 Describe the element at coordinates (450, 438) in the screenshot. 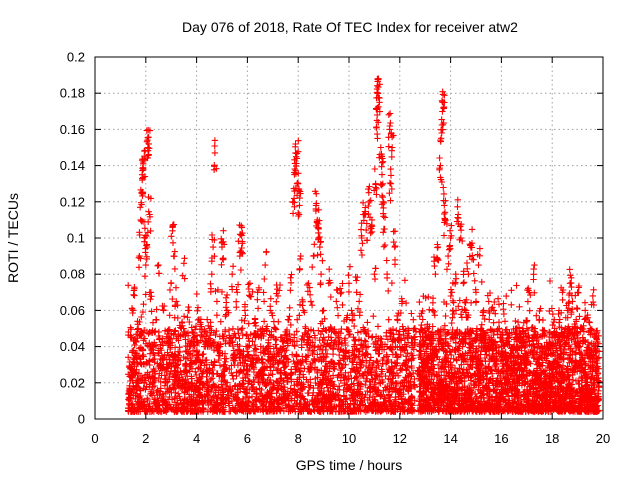

I see `x-tick-label: 14` at that location.